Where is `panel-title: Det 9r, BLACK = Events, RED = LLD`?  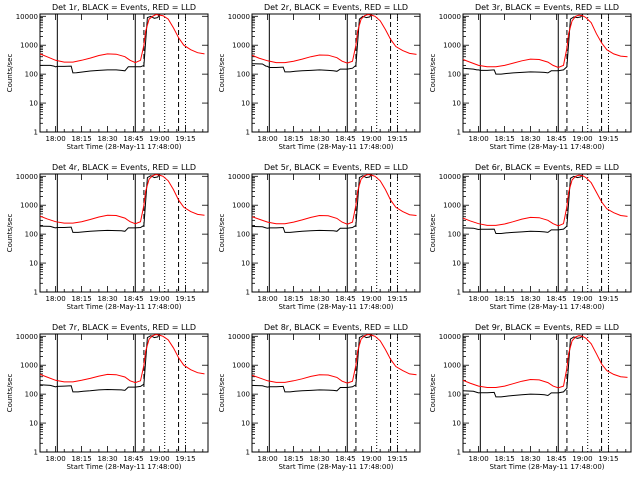 panel-title: Det 9r, BLACK = Events, RED = LLD is located at coordinates (547, 327).